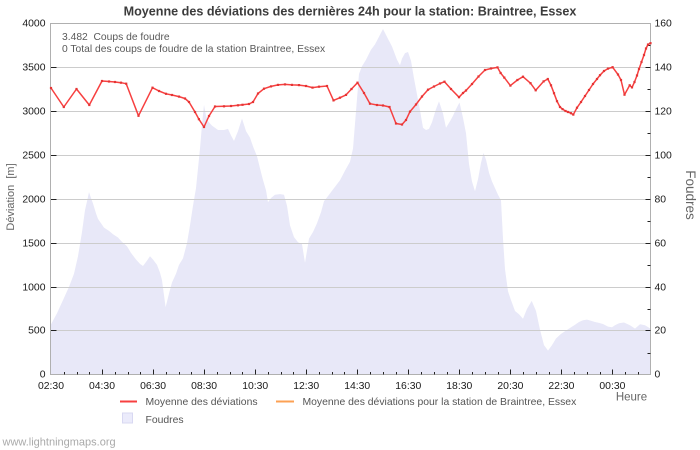 Image resolution: width=700 pixels, height=450 pixels. What do you see at coordinates (33, 24) in the screenshot?
I see `svg-text: 4000` at bounding box center [33, 24].